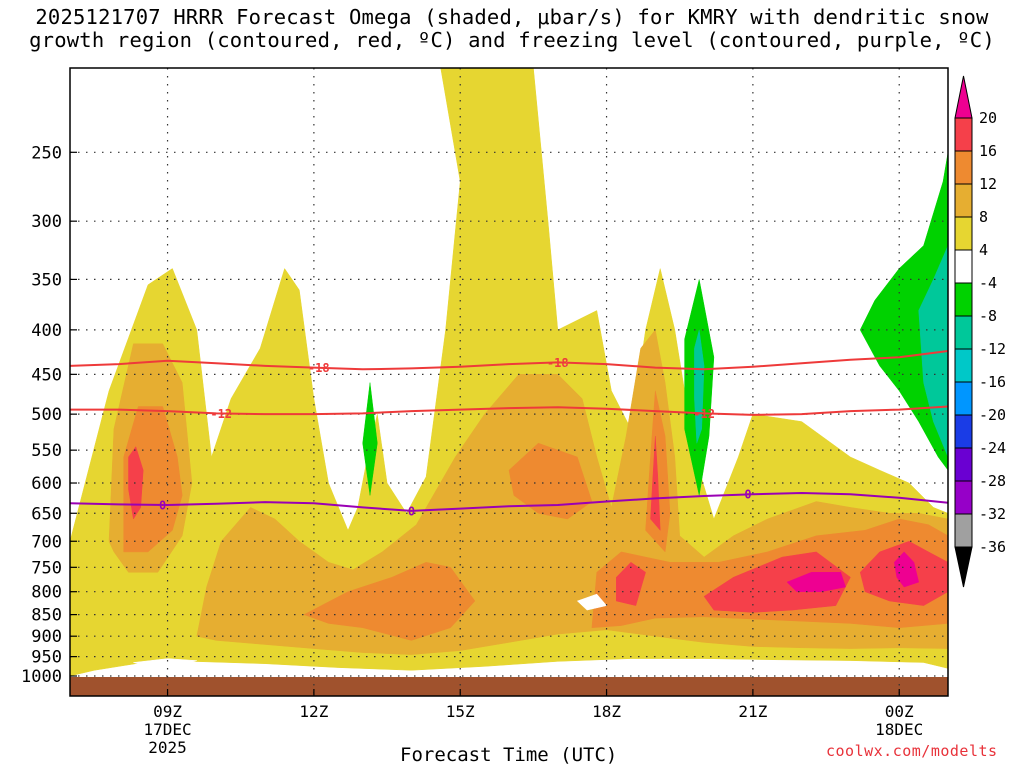 The height and width of the screenshot is (768, 1024). I want to click on y-tick-label: 400, so click(46, 331).